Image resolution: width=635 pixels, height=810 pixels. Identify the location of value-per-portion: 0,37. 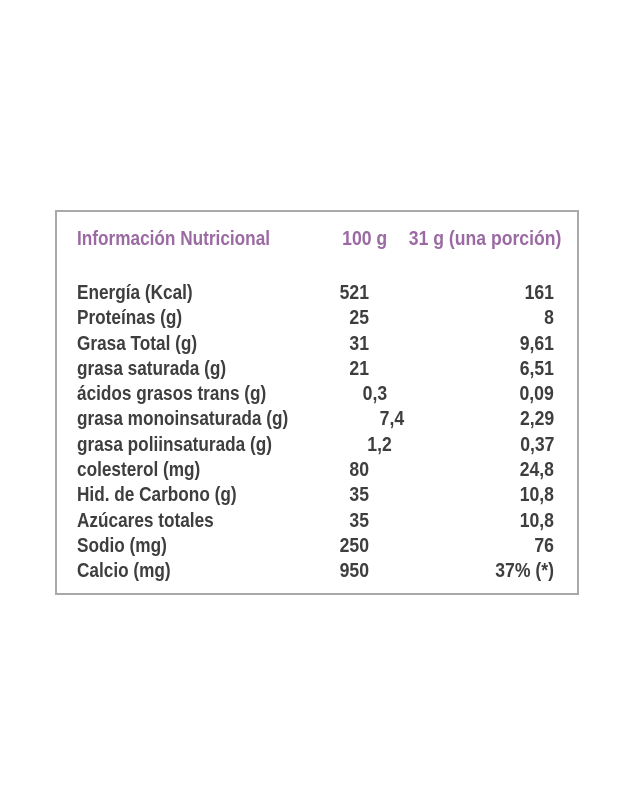
(536, 444).